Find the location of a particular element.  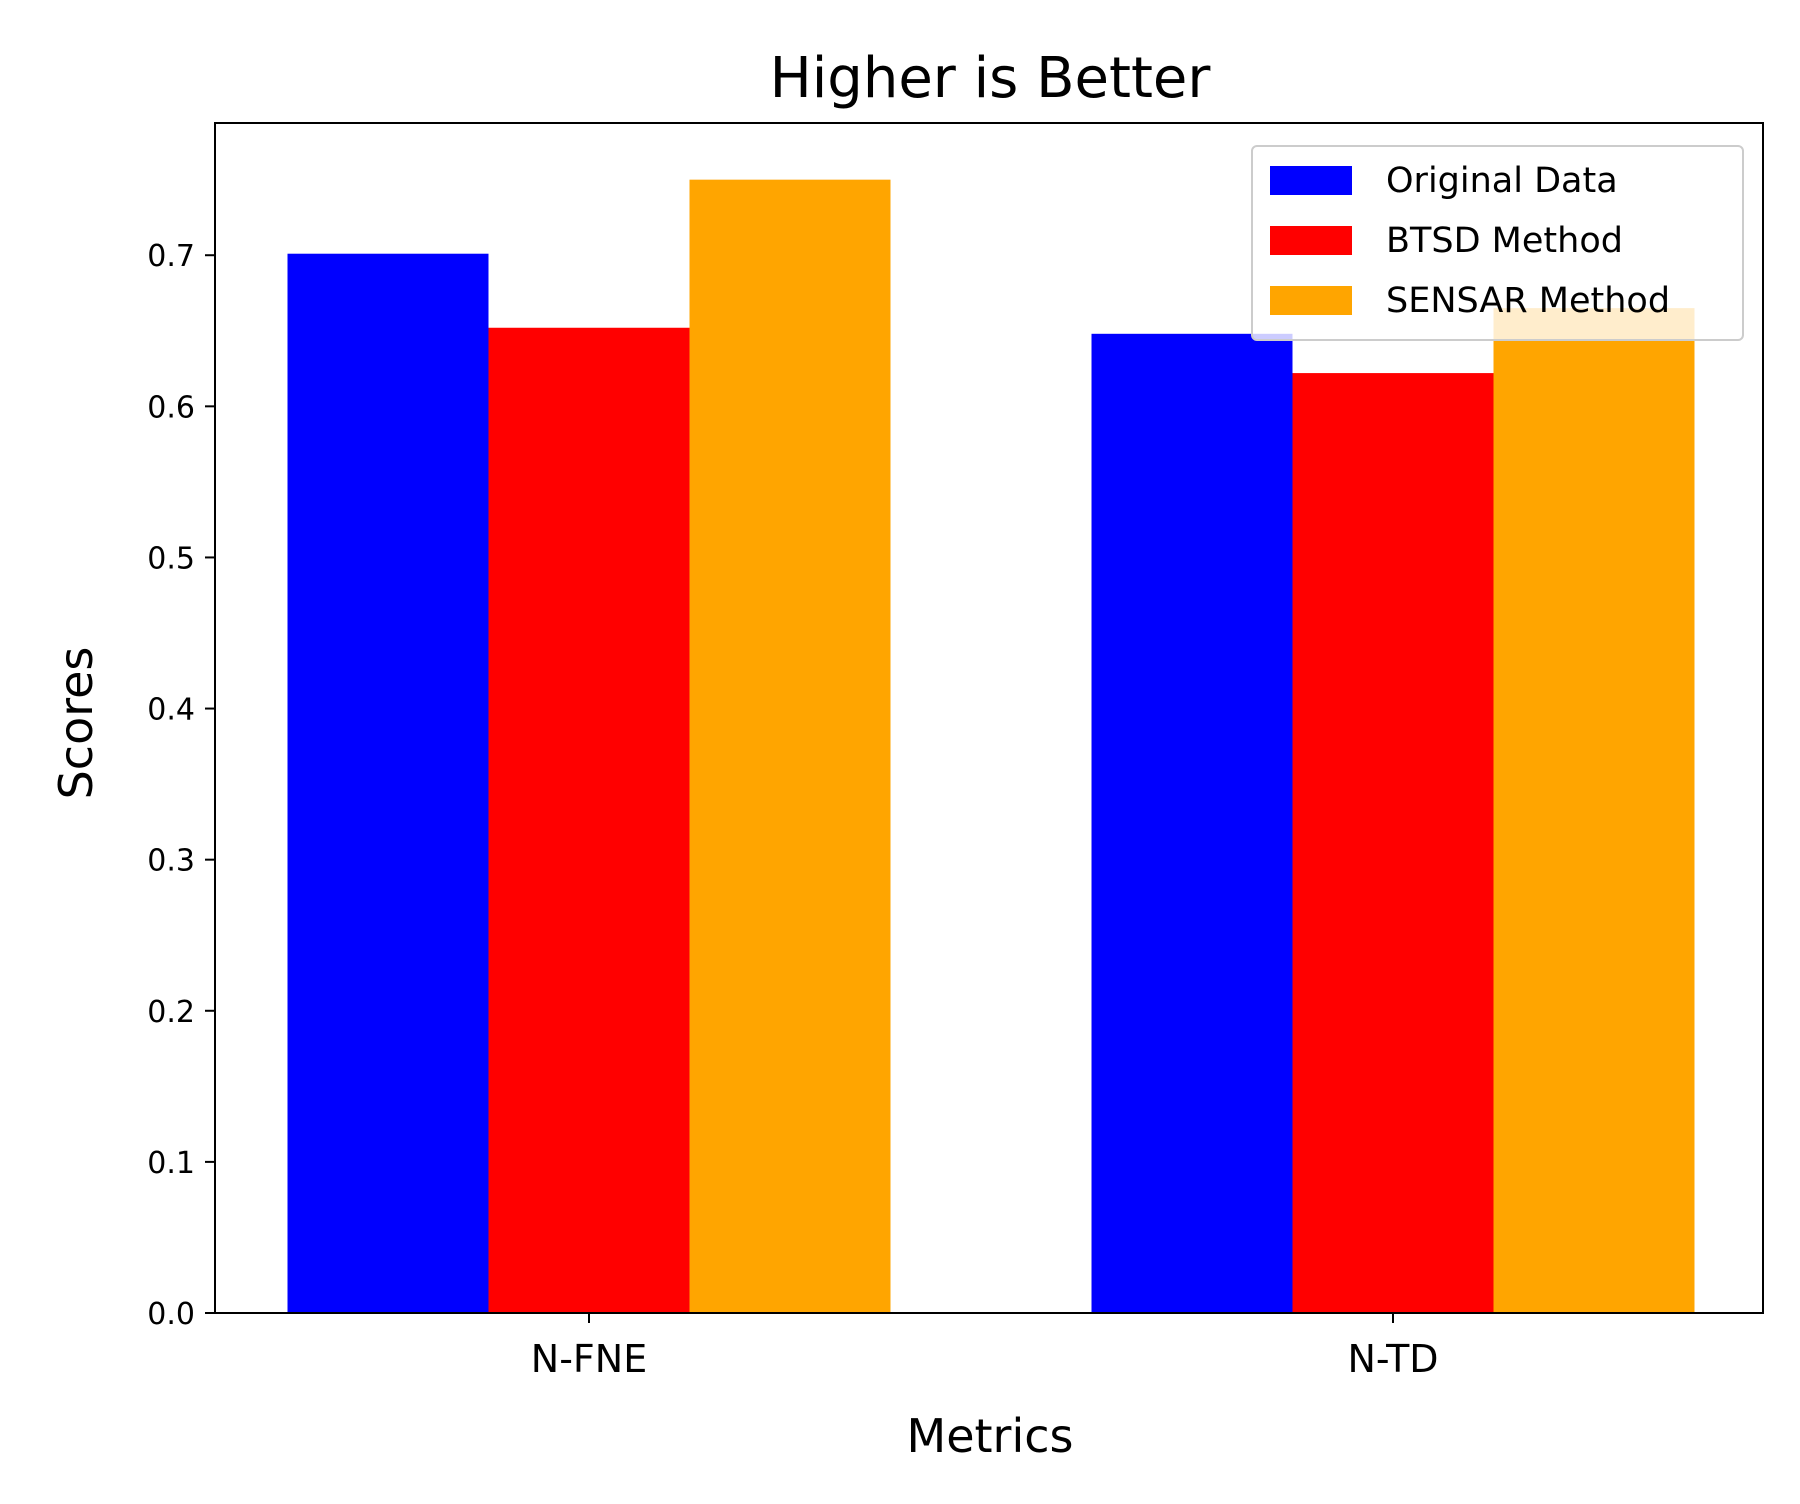

legend: Original Data BTSD Method SENSAR Method is located at coordinates (1497, 243).